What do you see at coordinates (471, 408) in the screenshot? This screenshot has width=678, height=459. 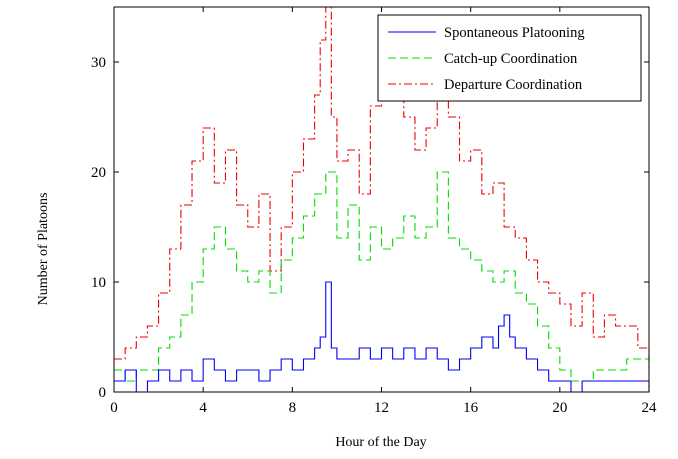 I see `x-tick-label: 16` at bounding box center [471, 408].